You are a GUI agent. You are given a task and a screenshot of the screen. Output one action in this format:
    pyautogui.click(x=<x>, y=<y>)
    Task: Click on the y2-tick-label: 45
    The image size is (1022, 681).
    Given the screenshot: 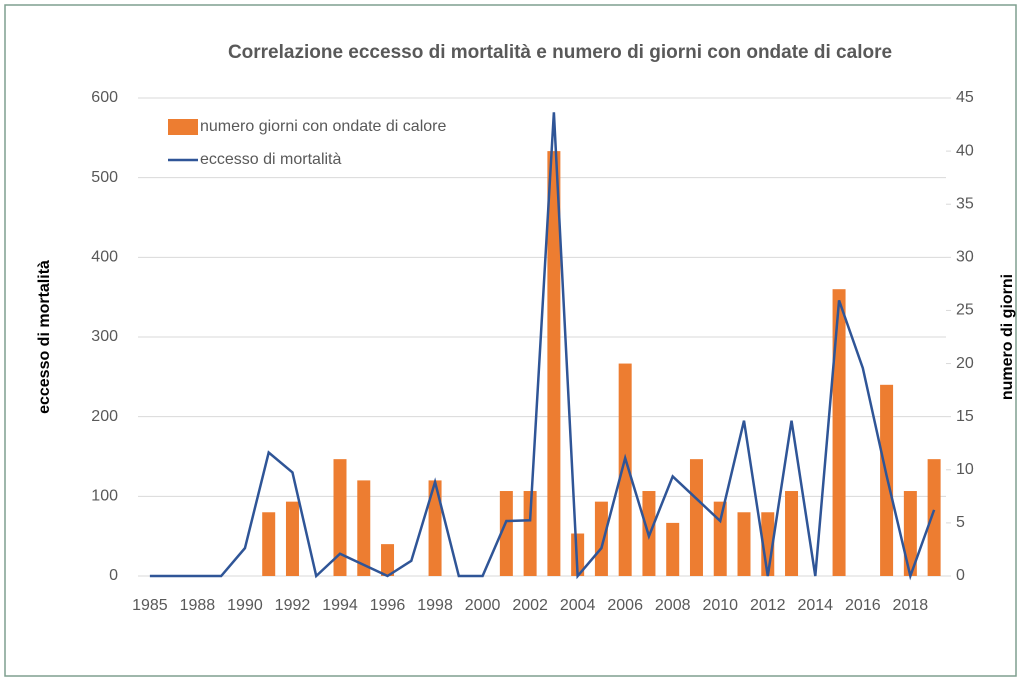 What is the action you would take?
    pyautogui.click(x=965, y=97)
    